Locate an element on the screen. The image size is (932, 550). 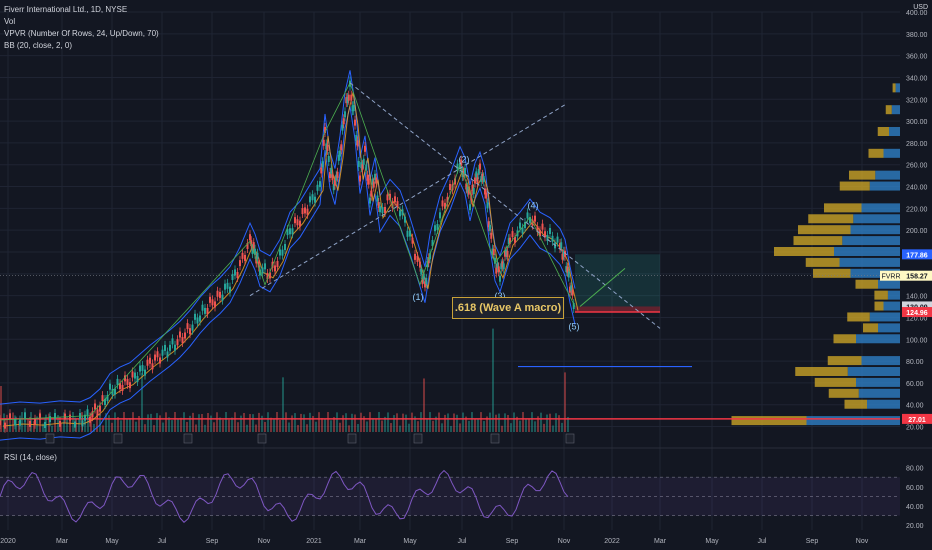
price-tick-label: 360.00 is located at coordinates (917, 57).